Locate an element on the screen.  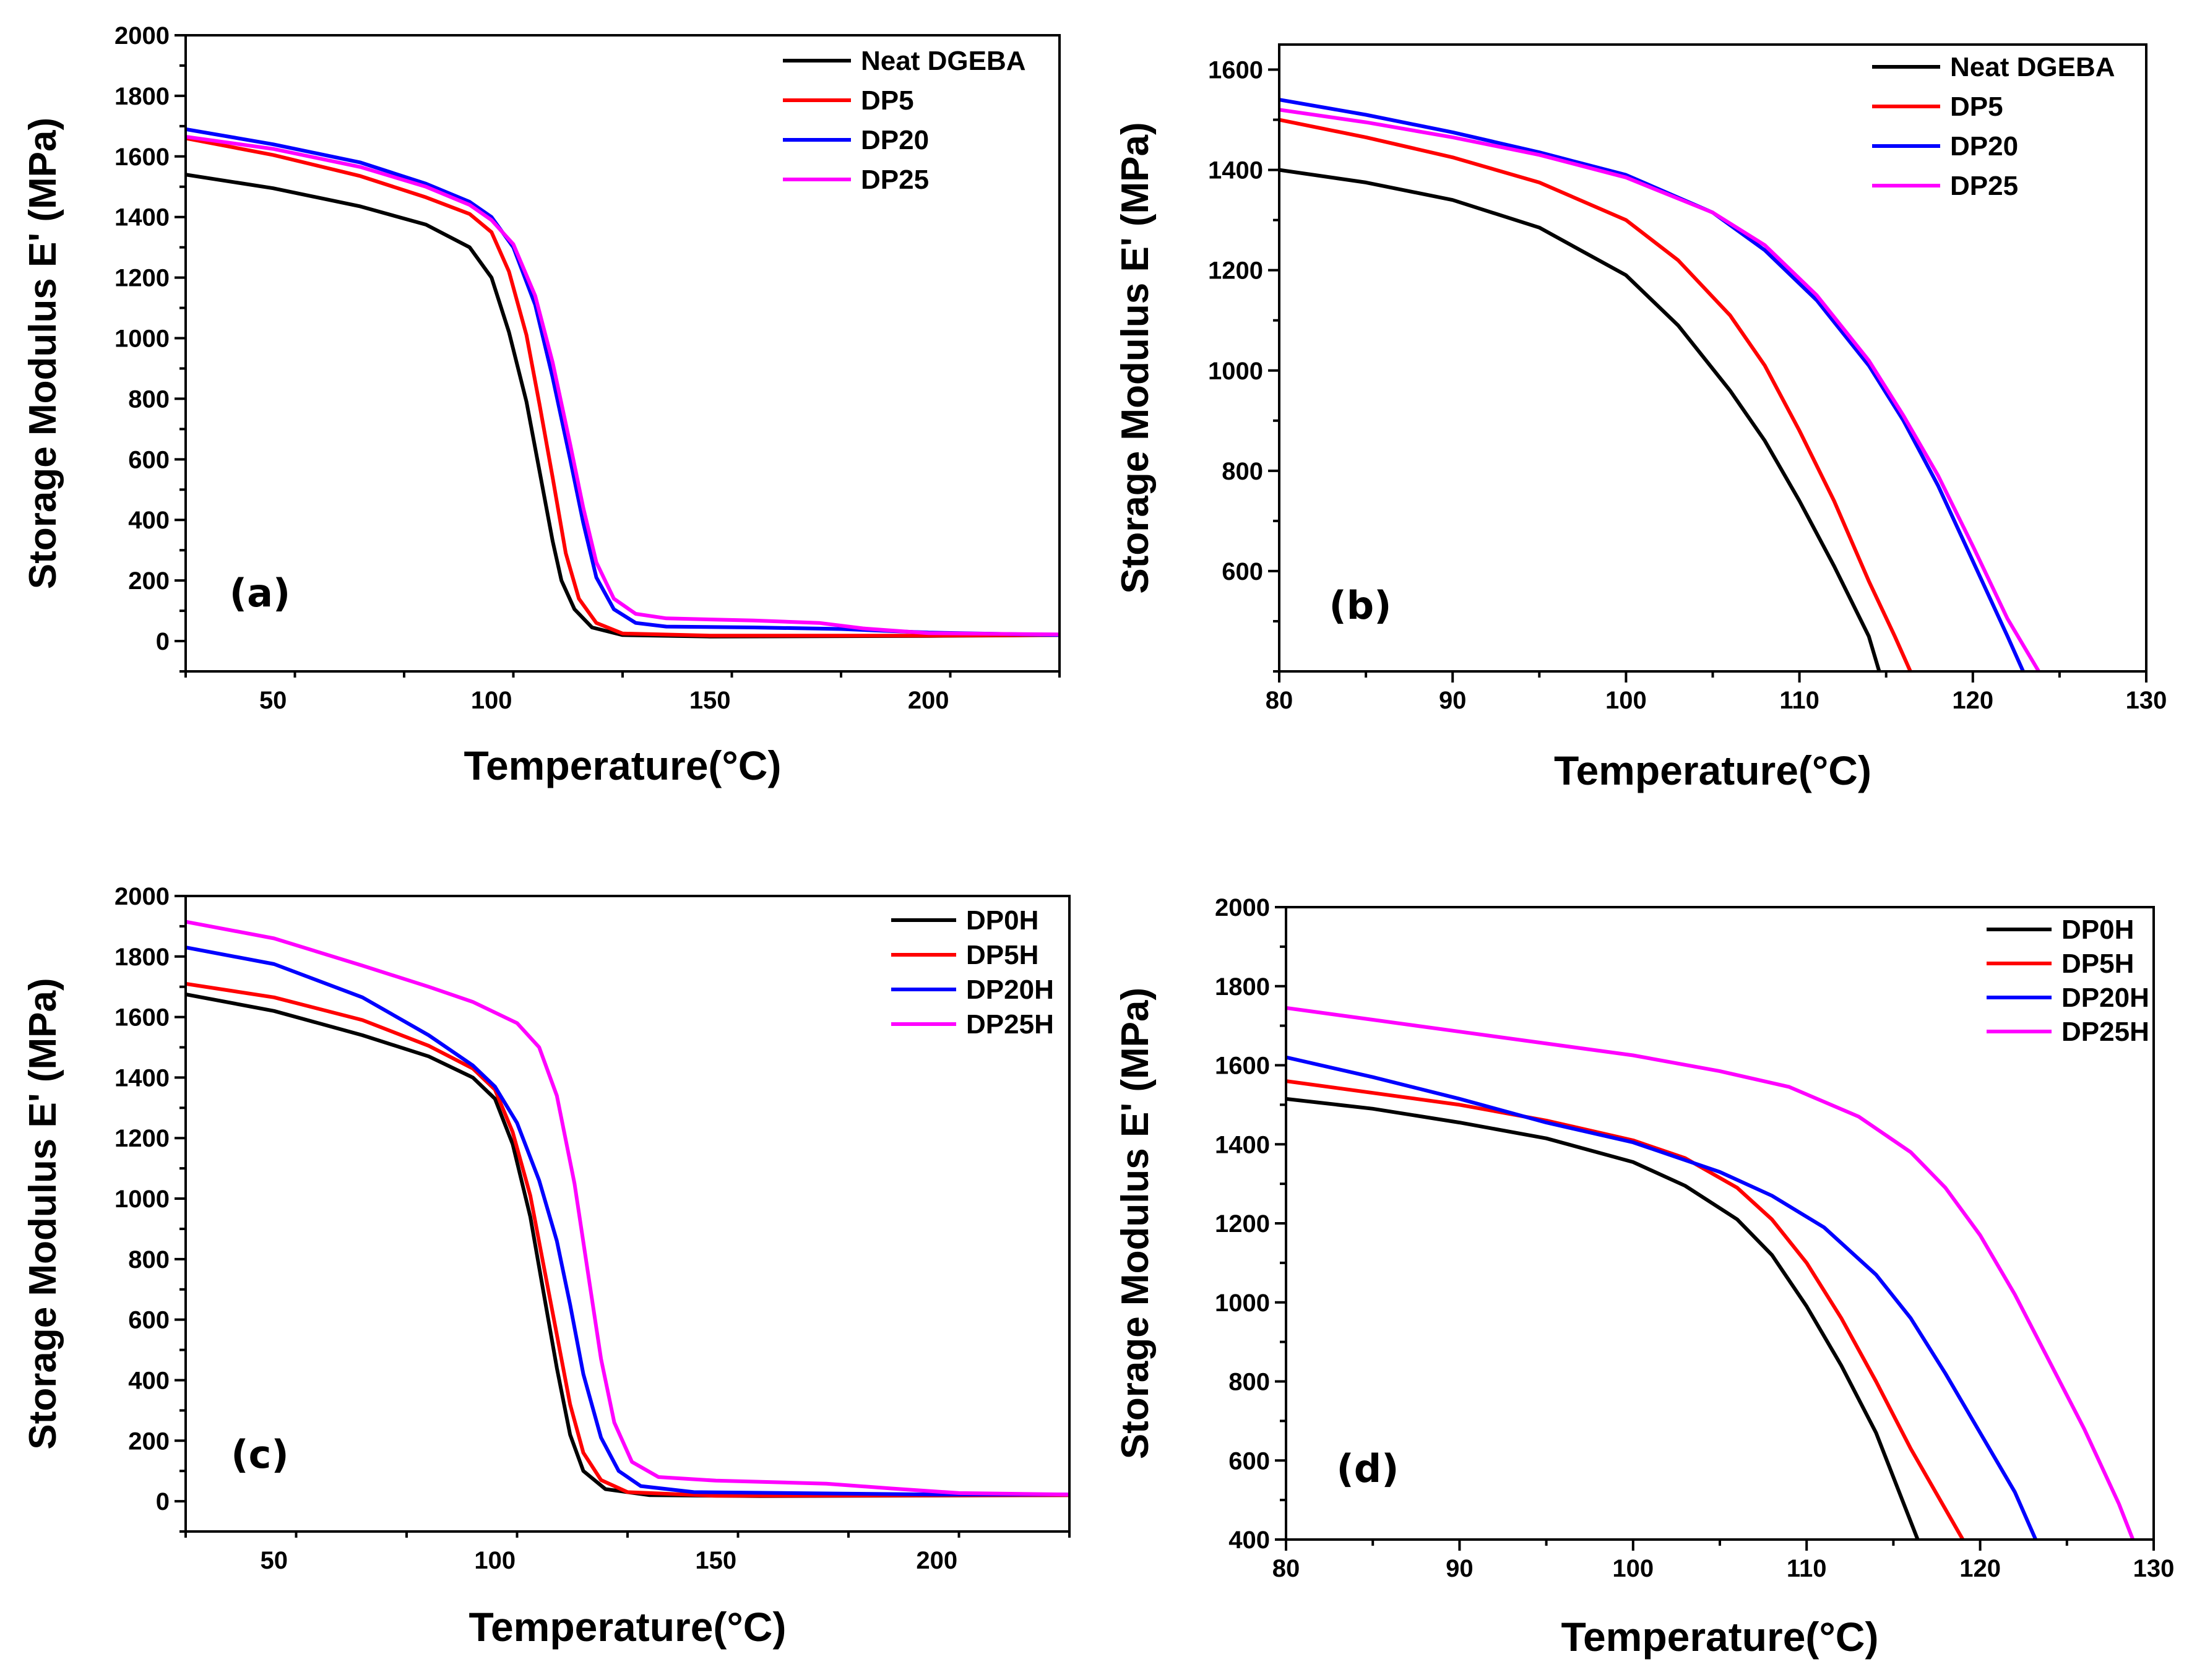
panel-label: (c) is located at coordinates (260, 1454).